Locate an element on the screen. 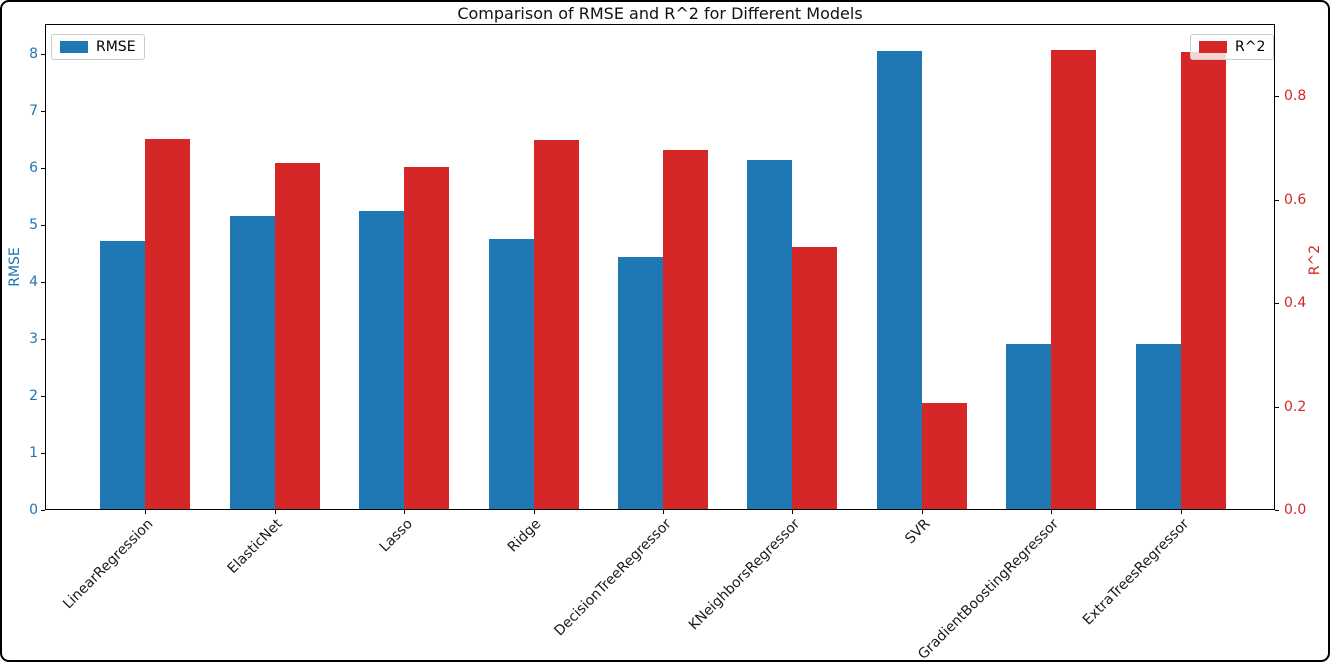 The image size is (1330, 662). bar-rmse-decisiontreeregressor is located at coordinates (640, 383).